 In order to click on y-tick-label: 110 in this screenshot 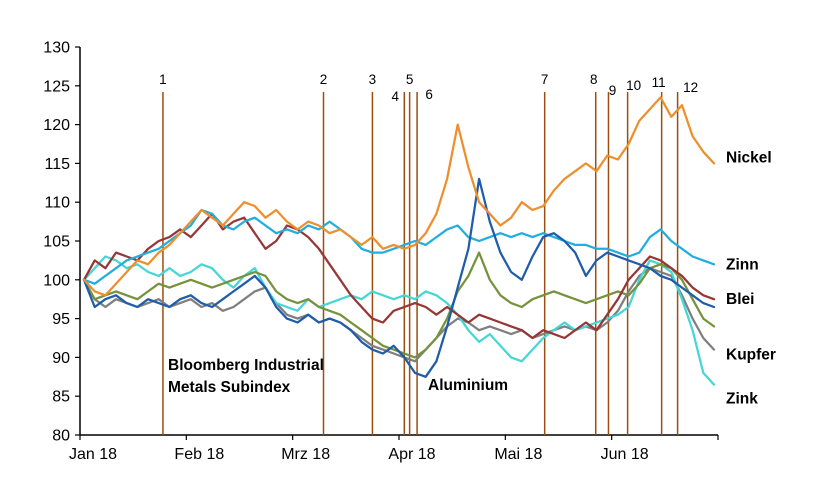, I will do `click(57, 203)`.